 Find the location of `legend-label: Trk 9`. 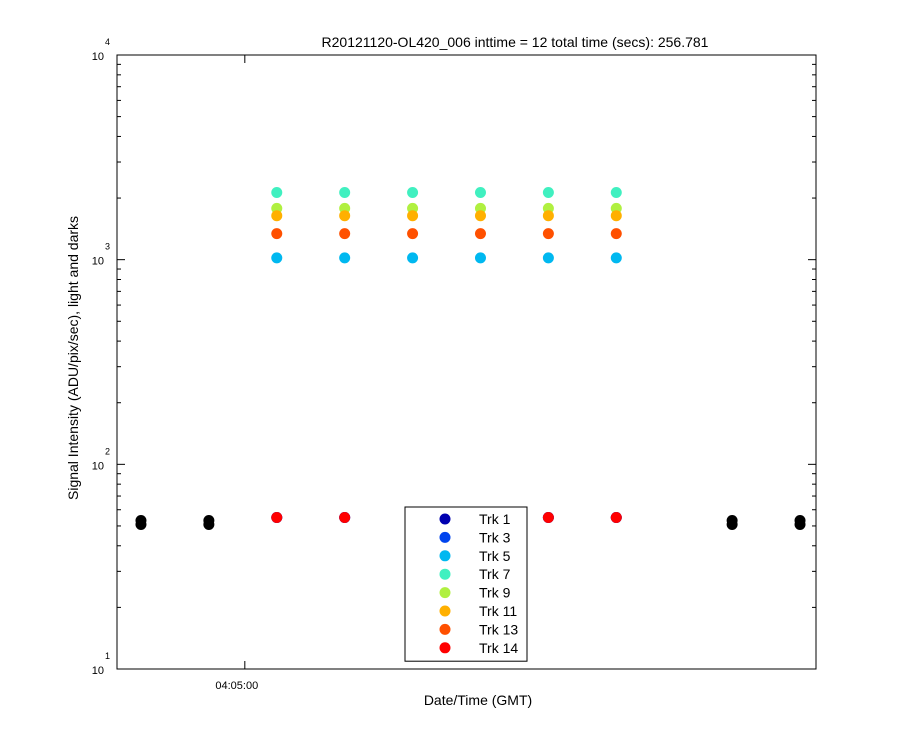

legend-label: Trk 9 is located at coordinates (495, 593).